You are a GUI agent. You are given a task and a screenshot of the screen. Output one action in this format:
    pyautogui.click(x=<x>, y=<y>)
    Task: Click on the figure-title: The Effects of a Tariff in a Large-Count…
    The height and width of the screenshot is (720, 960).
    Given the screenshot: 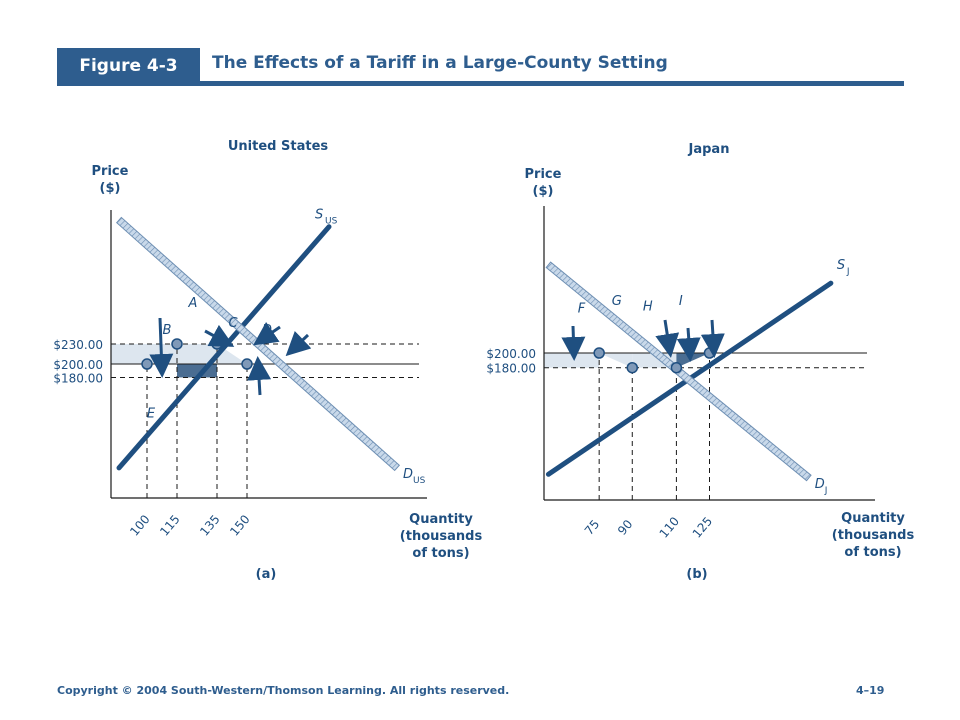 What is the action you would take?
    pyautogui.click(x=440, y=63)
    